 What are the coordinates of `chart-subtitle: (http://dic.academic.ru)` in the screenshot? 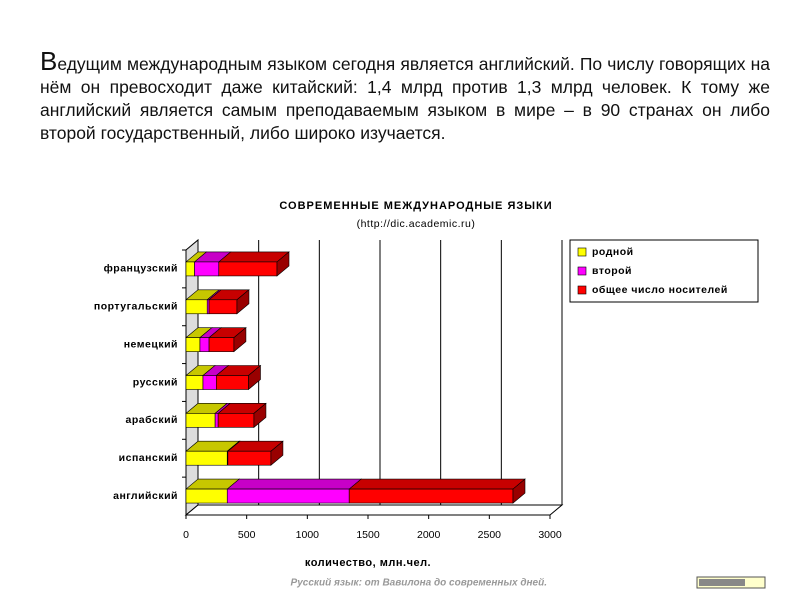 It's located at (416, 224).